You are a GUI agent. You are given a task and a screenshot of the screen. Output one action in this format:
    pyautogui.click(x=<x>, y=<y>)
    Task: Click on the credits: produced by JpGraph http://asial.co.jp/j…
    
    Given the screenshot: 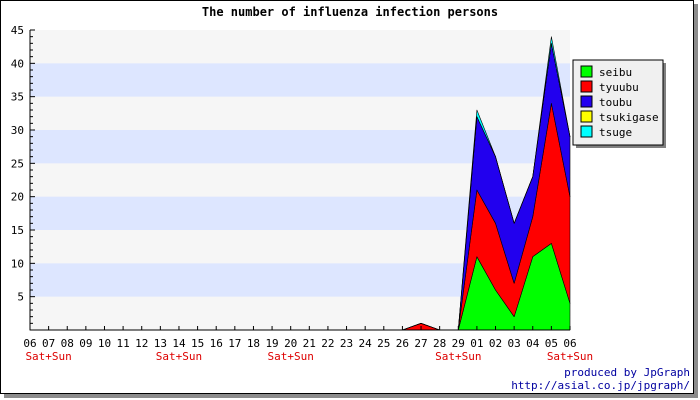 What is the action you would take?
    pyautogui.click(x=600, y=379)
    